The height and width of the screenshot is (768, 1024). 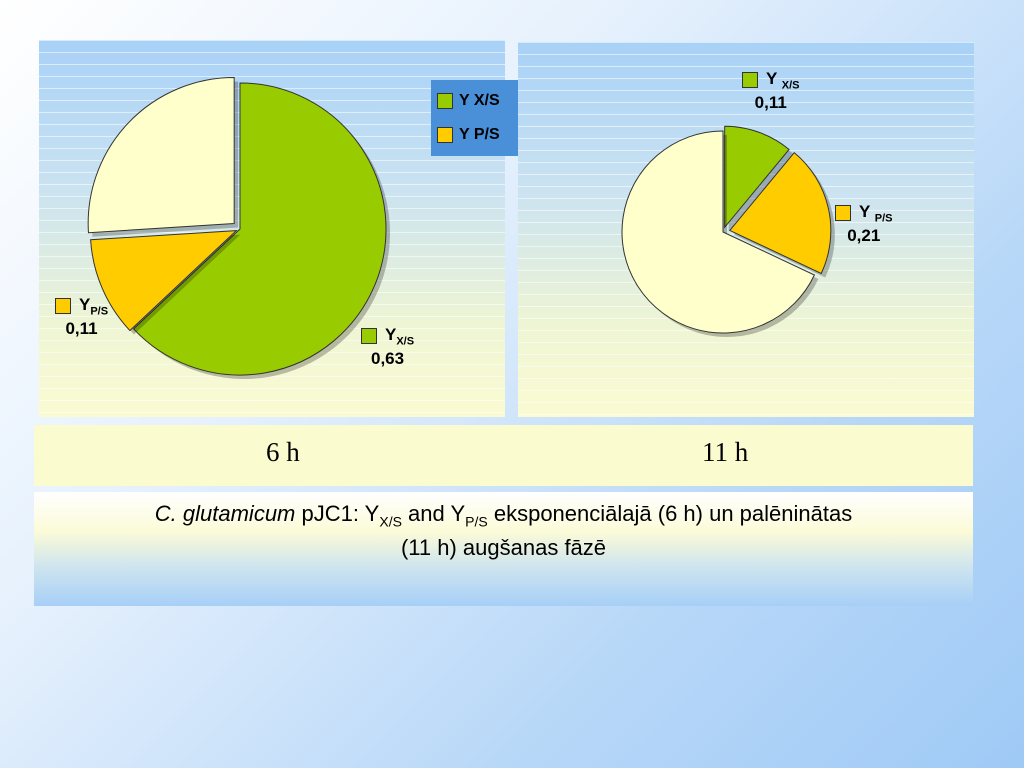 I want to click on pie-chart-11h, so click(x=728, y=231).